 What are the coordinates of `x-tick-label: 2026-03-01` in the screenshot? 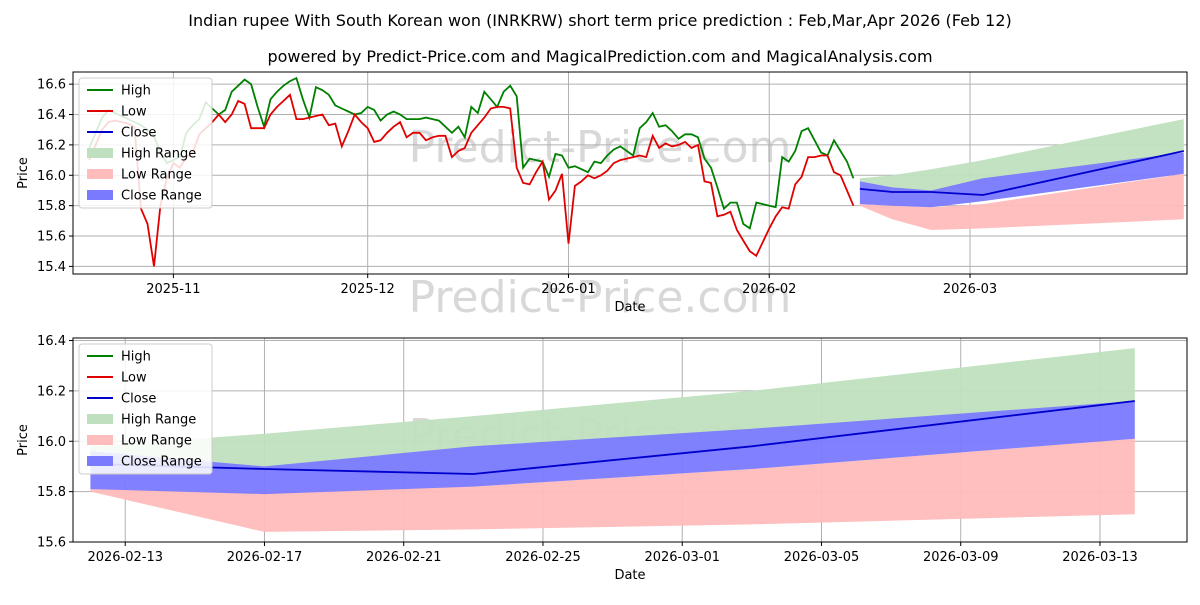 It's located at (682, 557).